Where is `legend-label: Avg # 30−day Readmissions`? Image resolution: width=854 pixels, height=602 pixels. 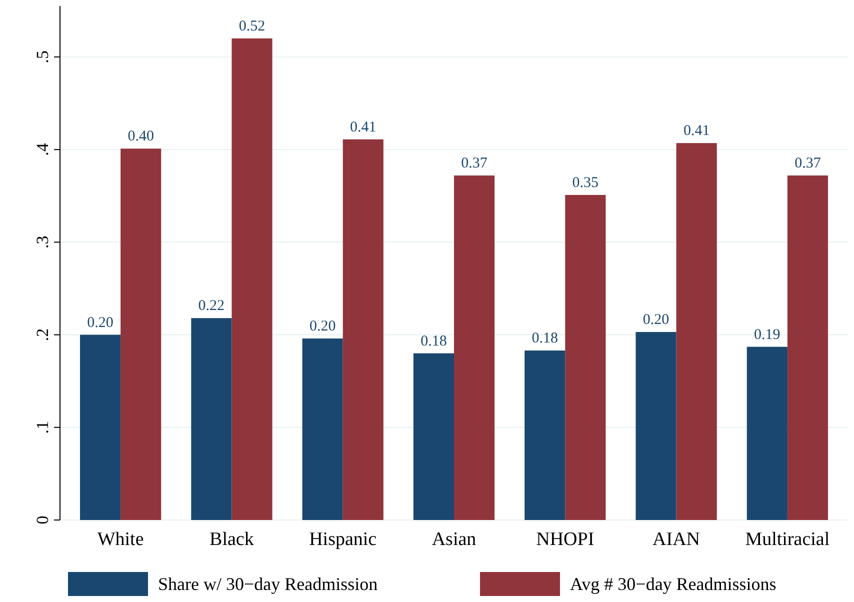
legend-label: Avg # 30−day Readmissions is located at coordinates (673, 584).